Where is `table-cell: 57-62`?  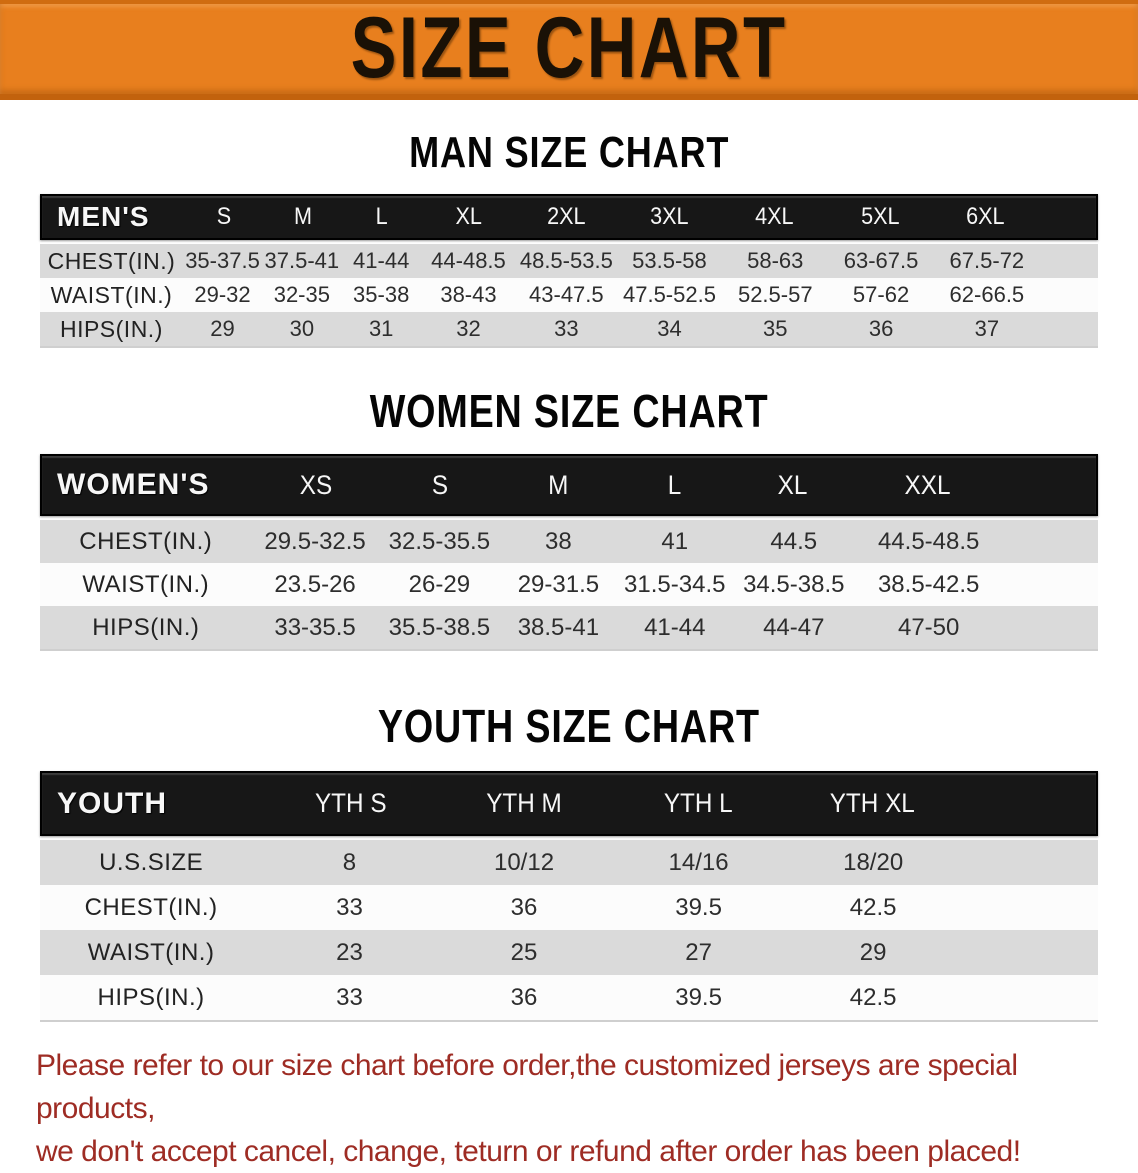 table-cell: 57-62 is located at coordinates (881, 294).